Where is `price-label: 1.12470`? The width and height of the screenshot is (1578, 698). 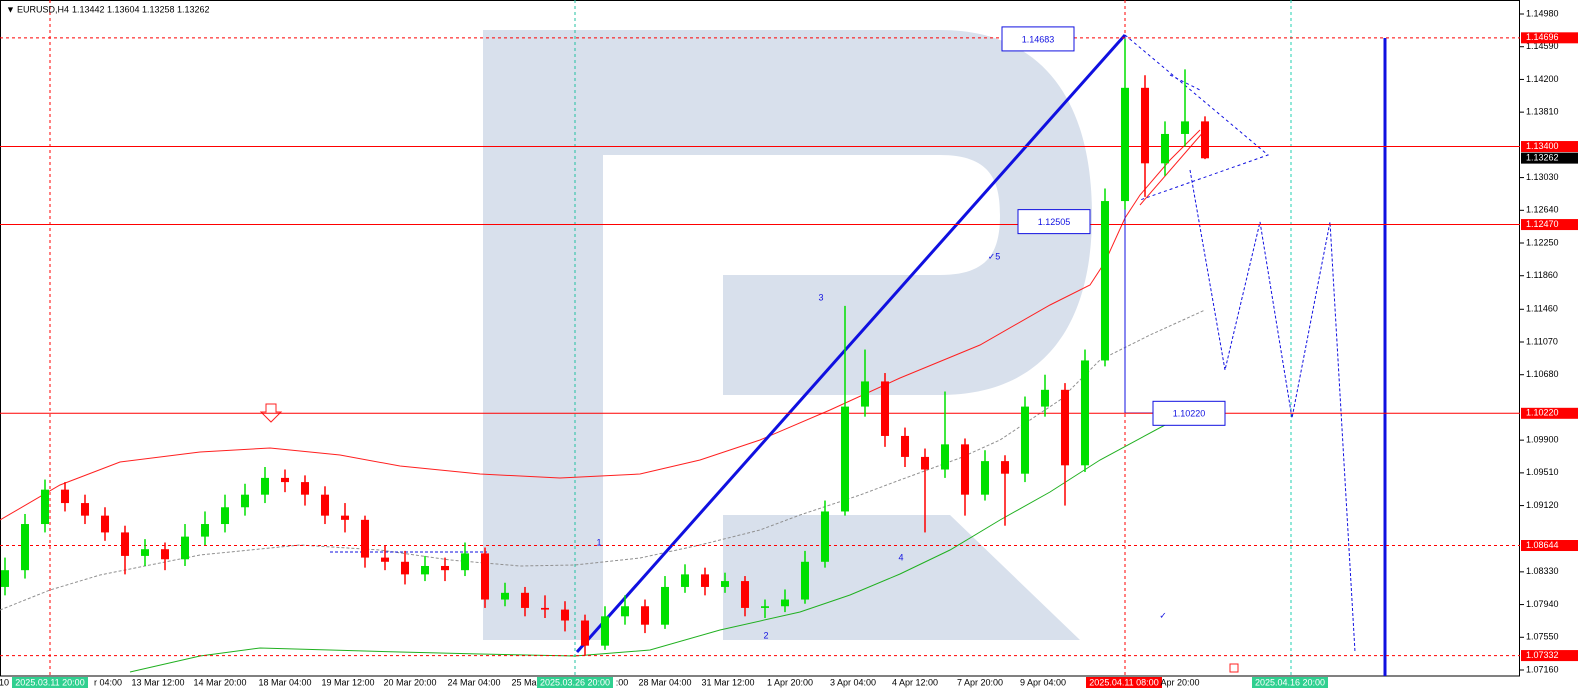 price-label: 1.12470 is located at coordinates (1542, 224).